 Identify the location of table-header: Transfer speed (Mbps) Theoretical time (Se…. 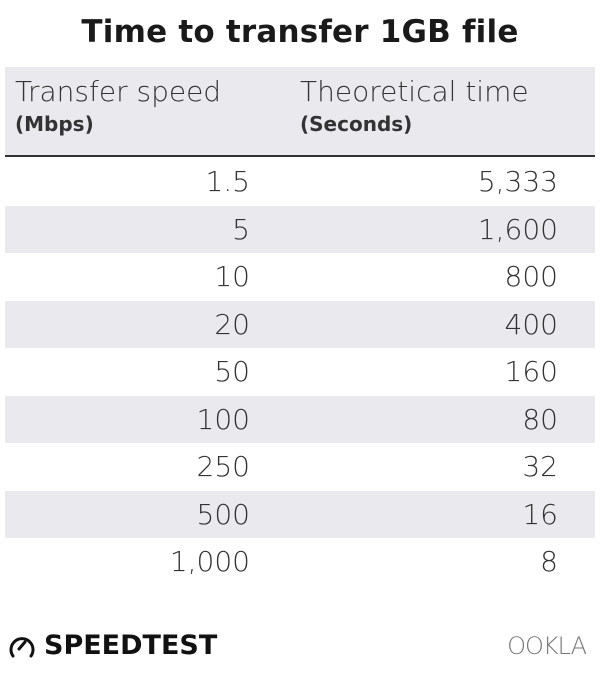
(300, 112).